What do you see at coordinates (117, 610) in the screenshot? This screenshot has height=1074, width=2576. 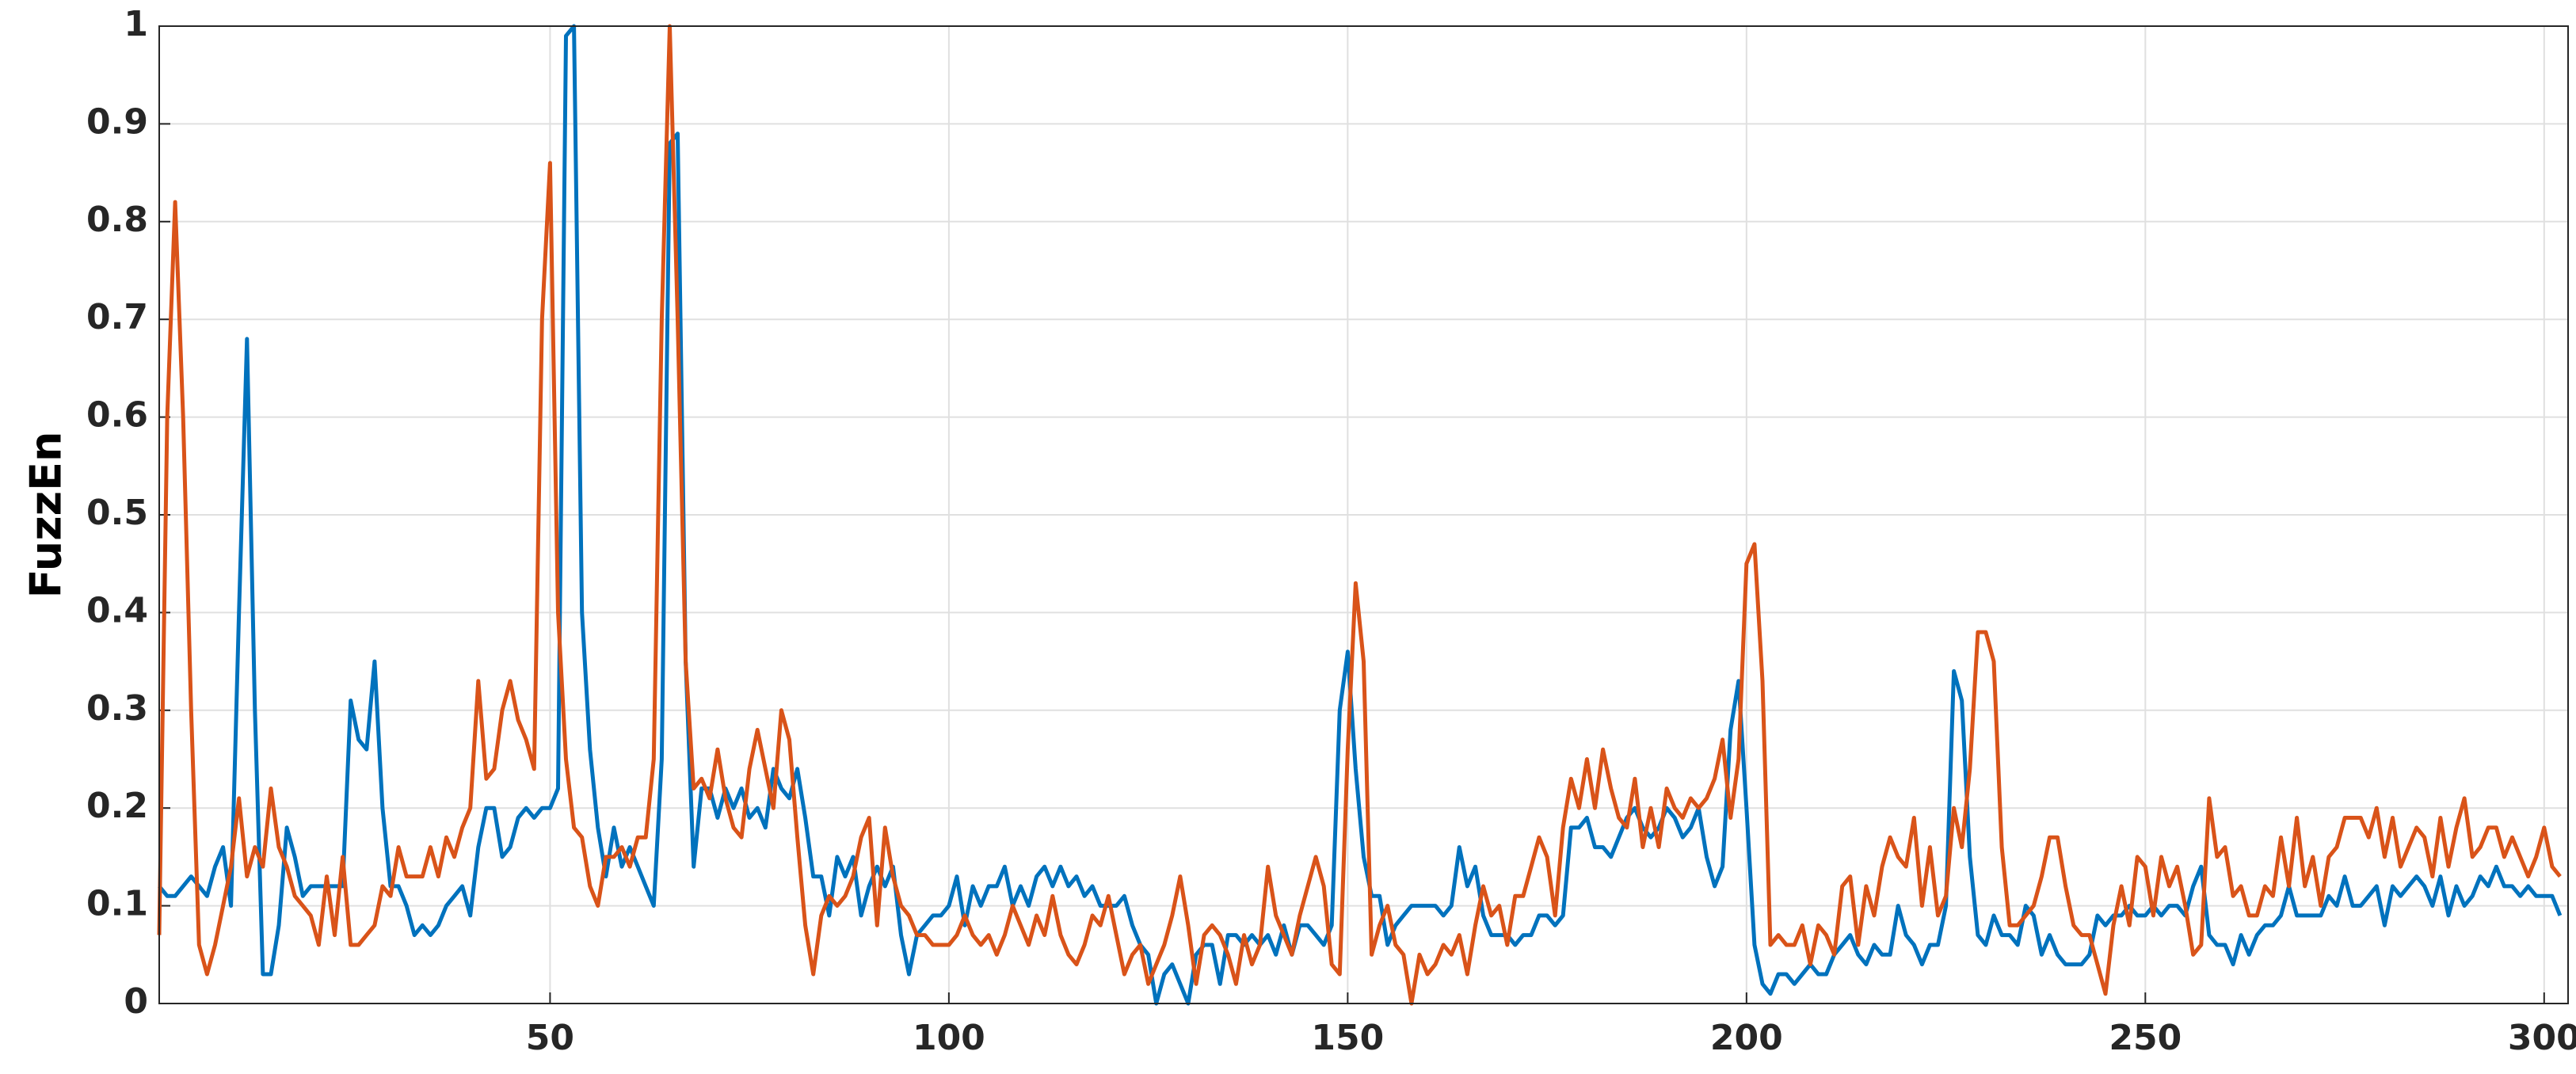 I see `y-tick-label: 0.4` at bounding box center [117, 610].